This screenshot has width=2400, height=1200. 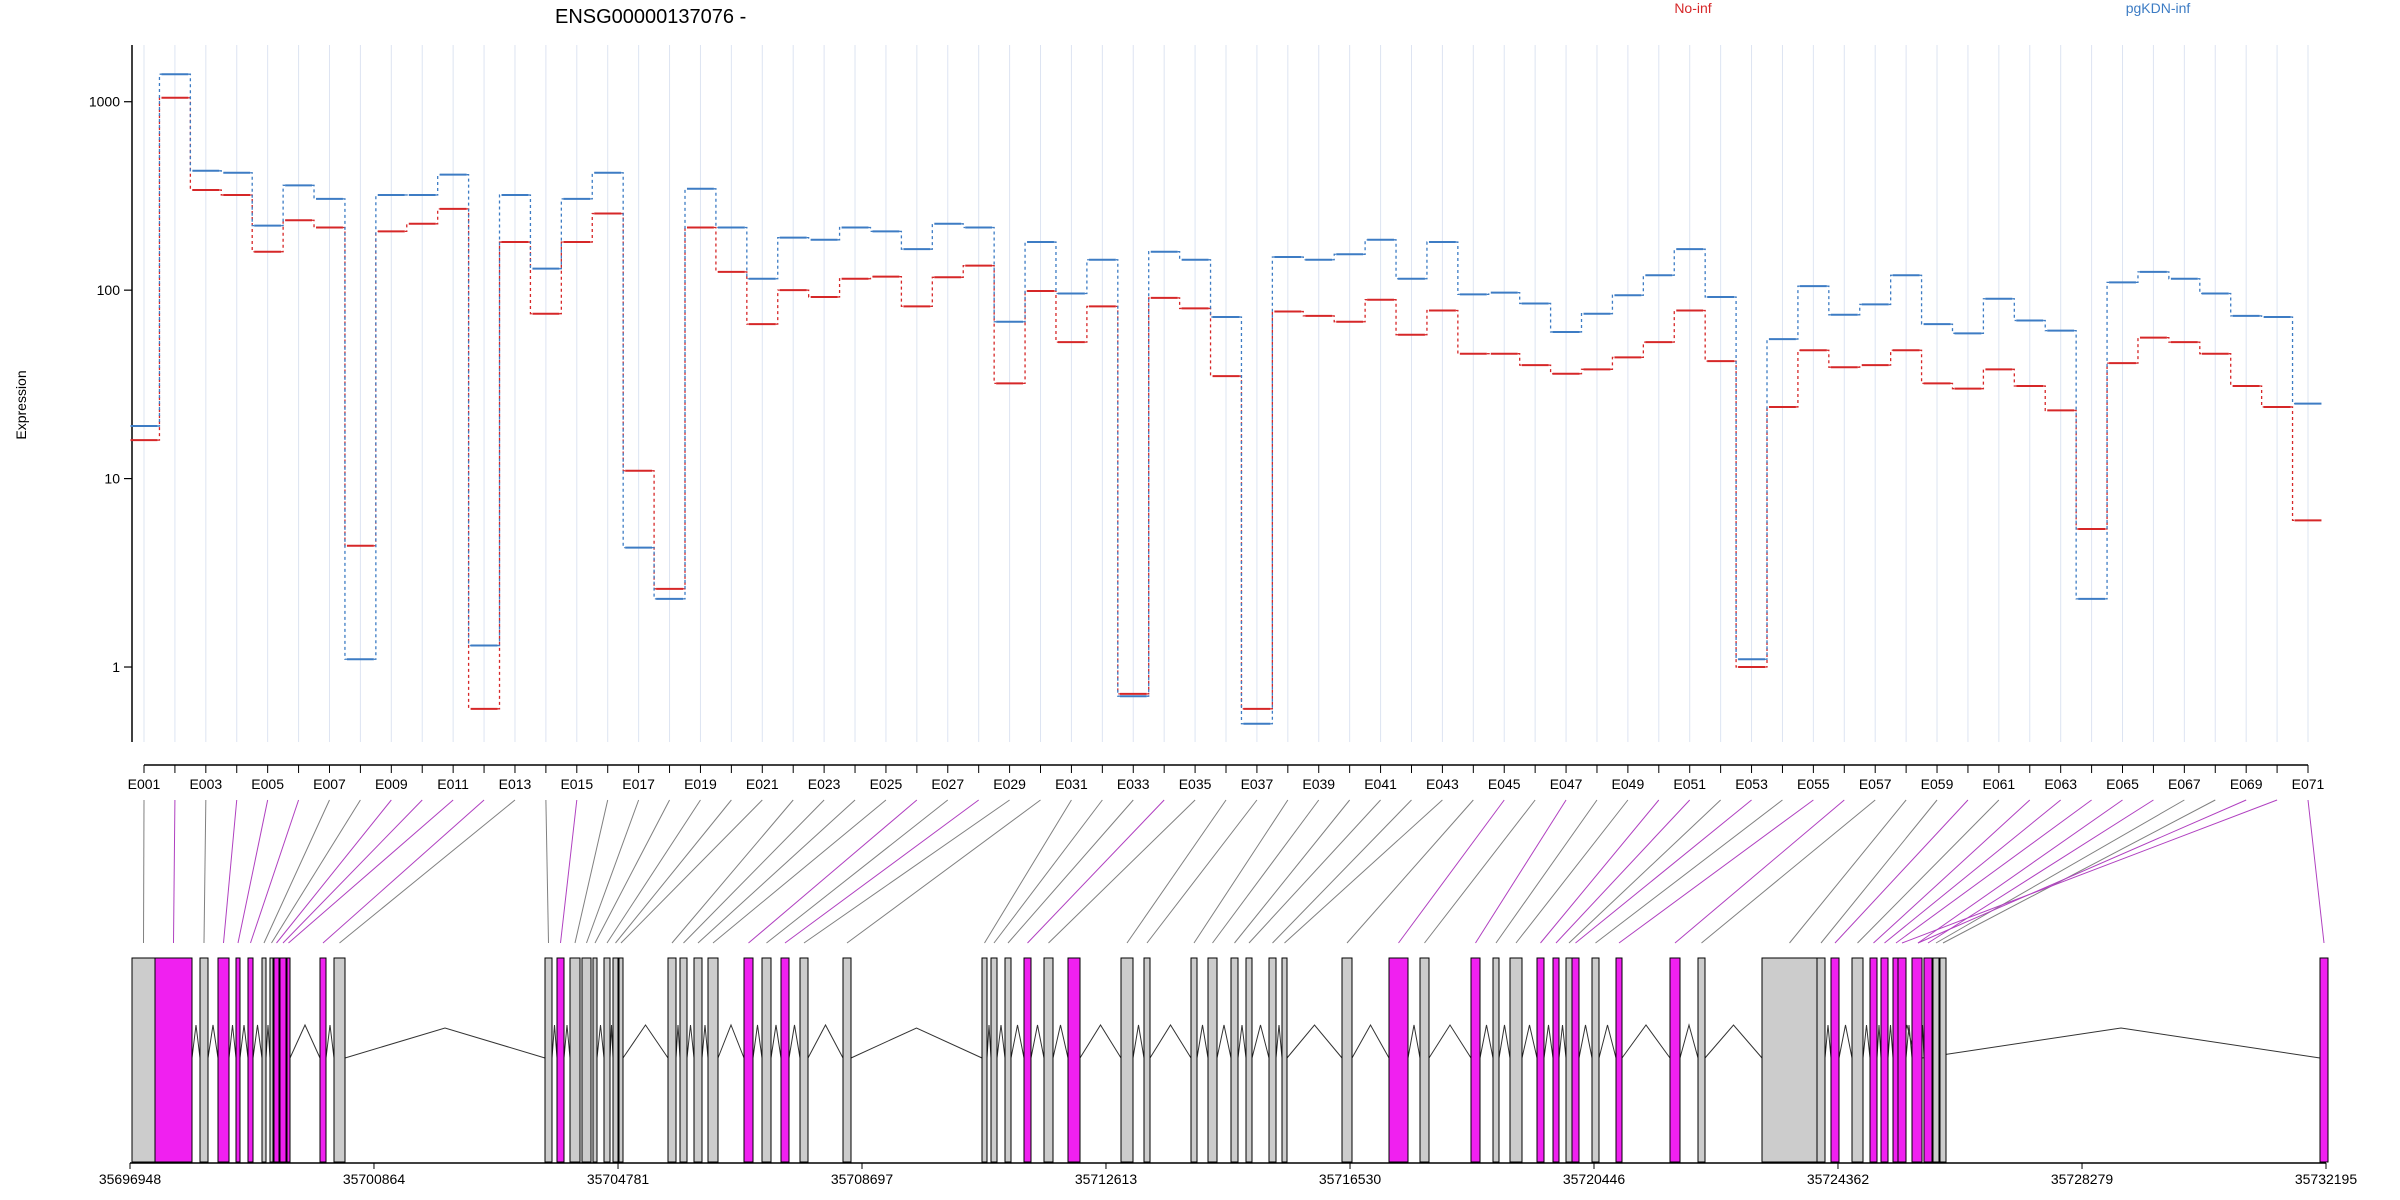 What do you see at coordinates (2308, 784) in the screenshot?
I see `x-tick-label: E071` at bounding box center [2308, 784].